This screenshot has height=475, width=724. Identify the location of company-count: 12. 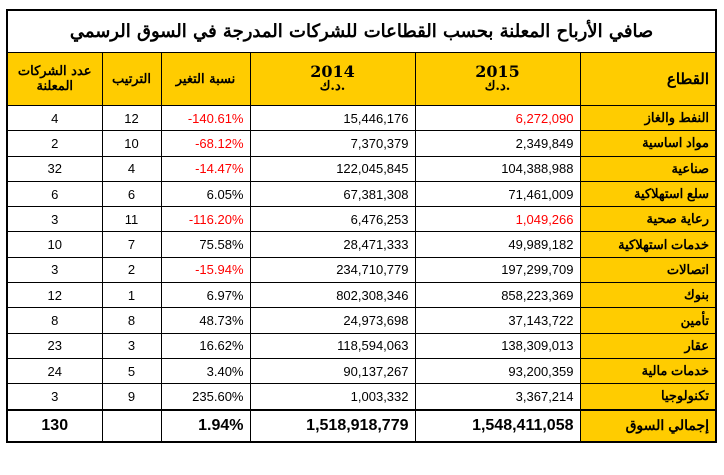
(54, 295).